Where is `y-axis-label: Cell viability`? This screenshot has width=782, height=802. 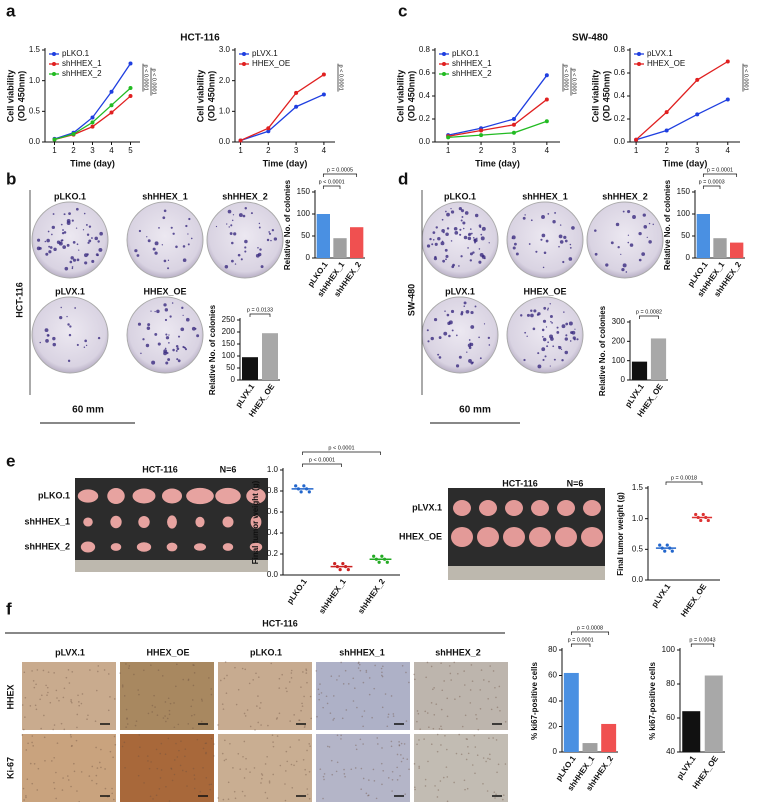 y-axis-label: Cell viability is located at coordinates (595, 96).